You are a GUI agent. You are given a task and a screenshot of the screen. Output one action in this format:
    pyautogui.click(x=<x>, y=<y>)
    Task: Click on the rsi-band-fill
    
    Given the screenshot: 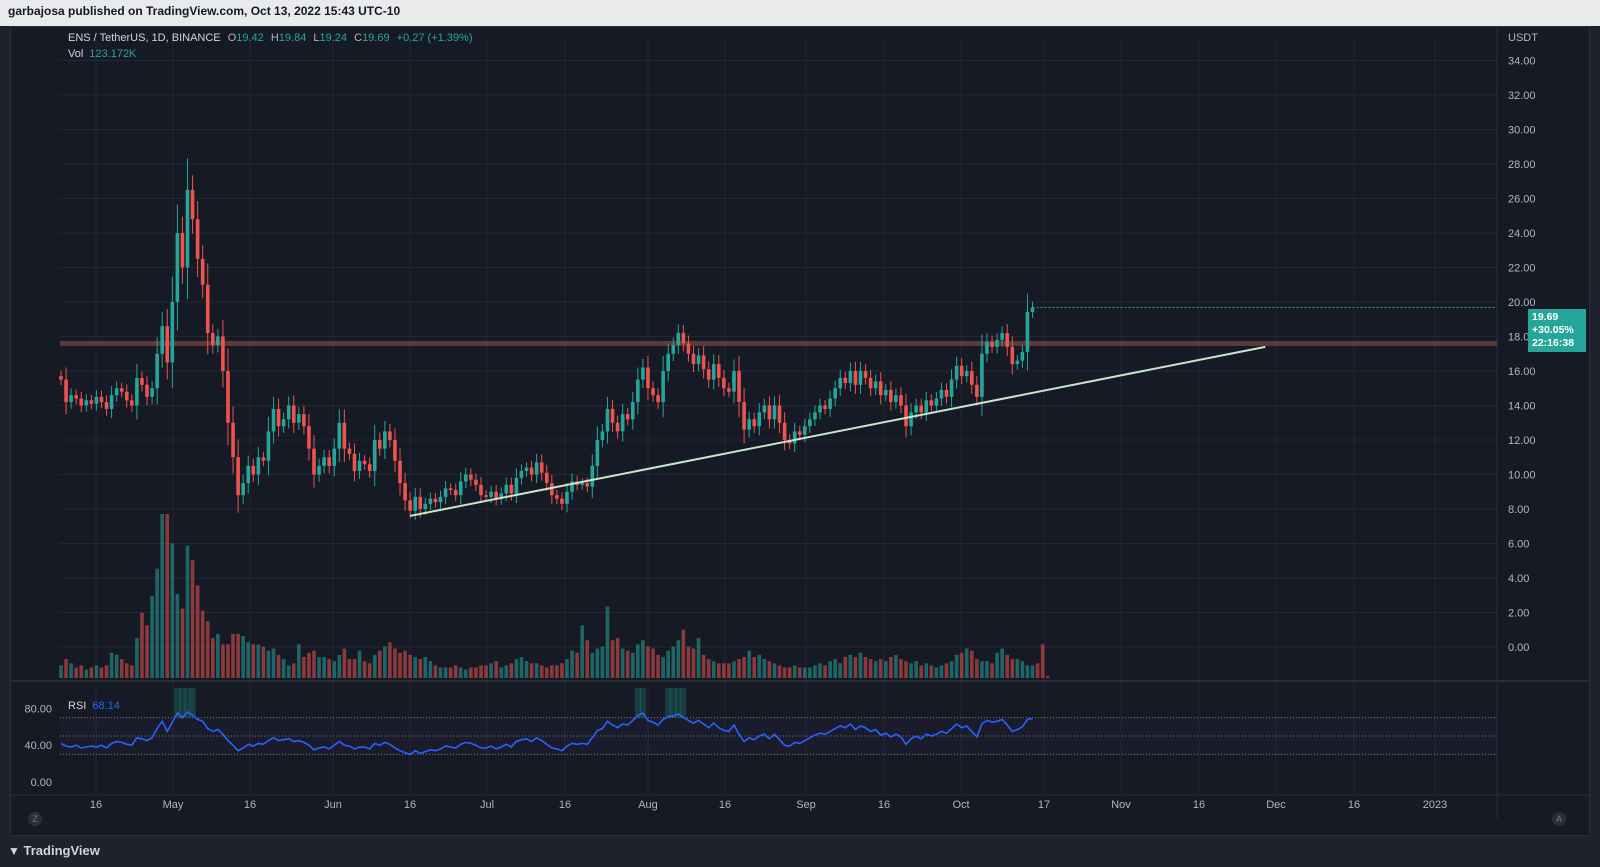 What is the action you would take?
    pyautogui.click(x=778, y=736)
    